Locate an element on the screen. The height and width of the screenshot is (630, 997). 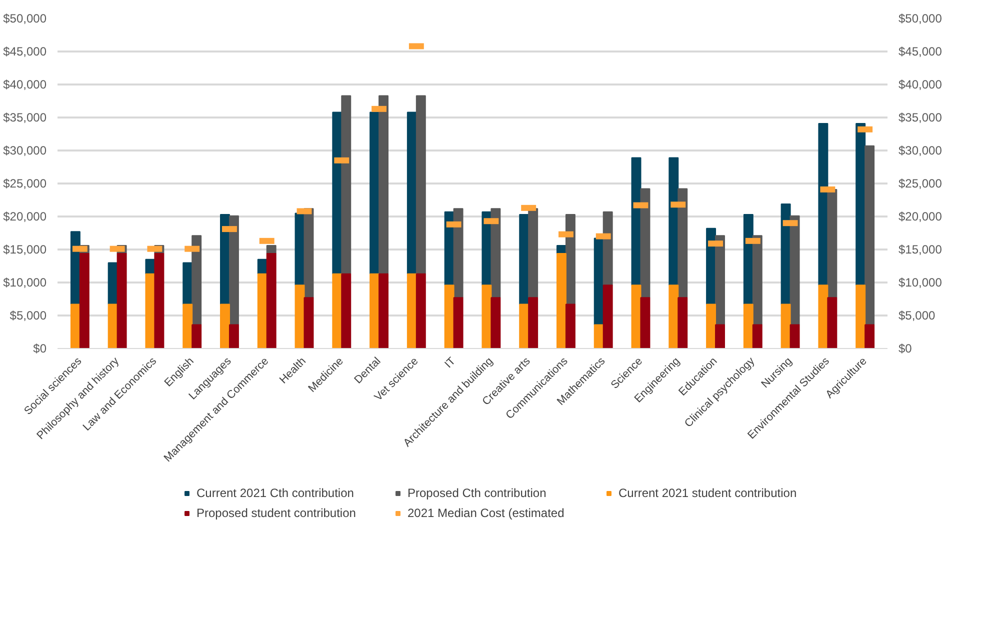
y2-tick-label: $15,000 is located at coordinates (920, 249).